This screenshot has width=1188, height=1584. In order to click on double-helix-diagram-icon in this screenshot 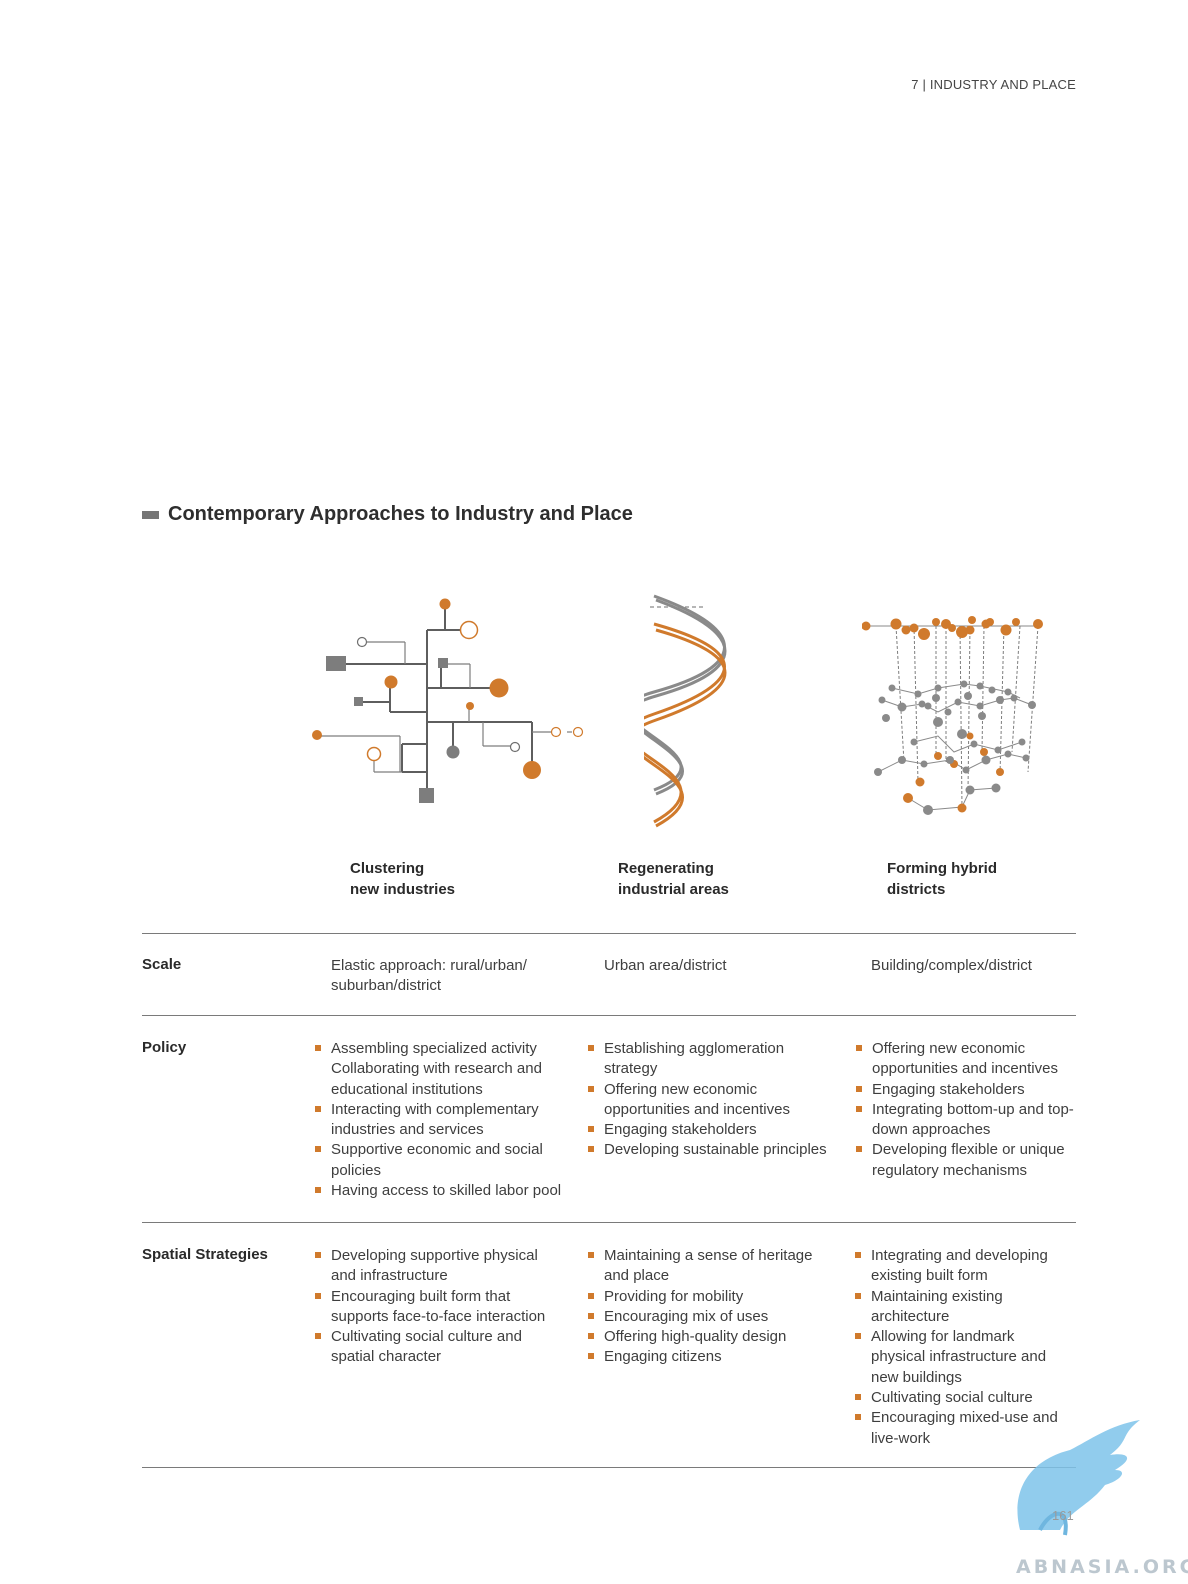, I will do `click(685, 711)`.